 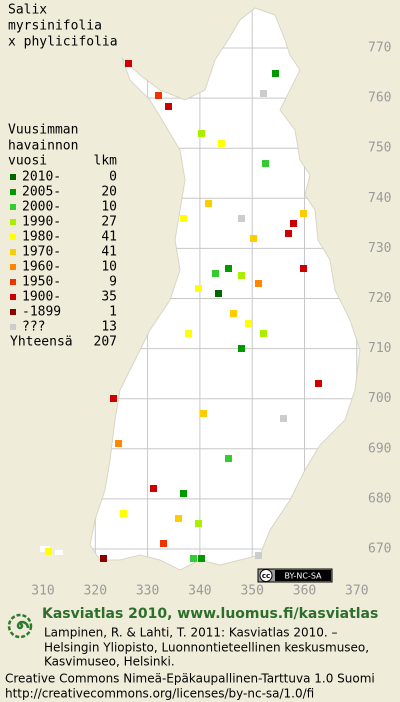 I want to click on legend-label: 2005-, so click(x=41, y=192).